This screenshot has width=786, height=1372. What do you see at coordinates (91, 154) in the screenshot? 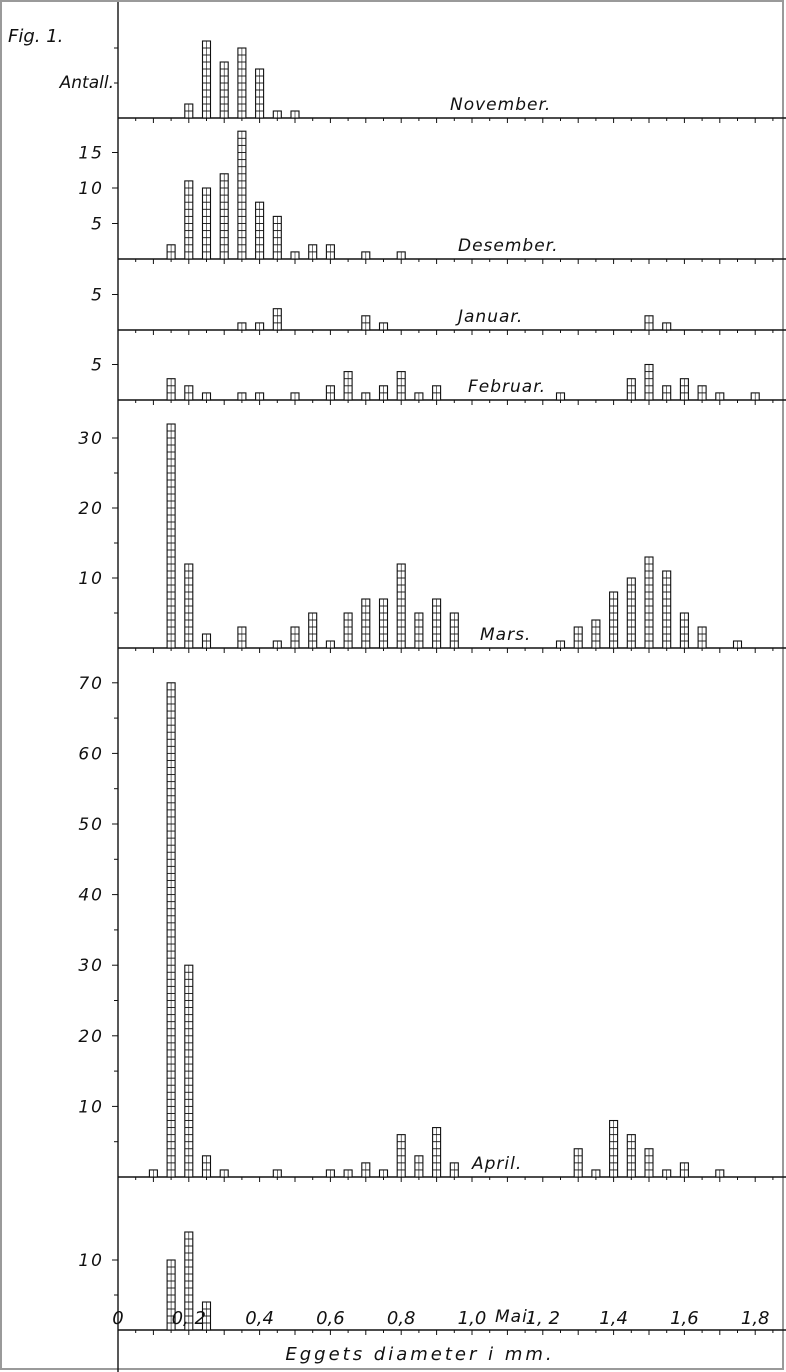
I see `y-tick-label: 15` at bounding box center [91, 154].